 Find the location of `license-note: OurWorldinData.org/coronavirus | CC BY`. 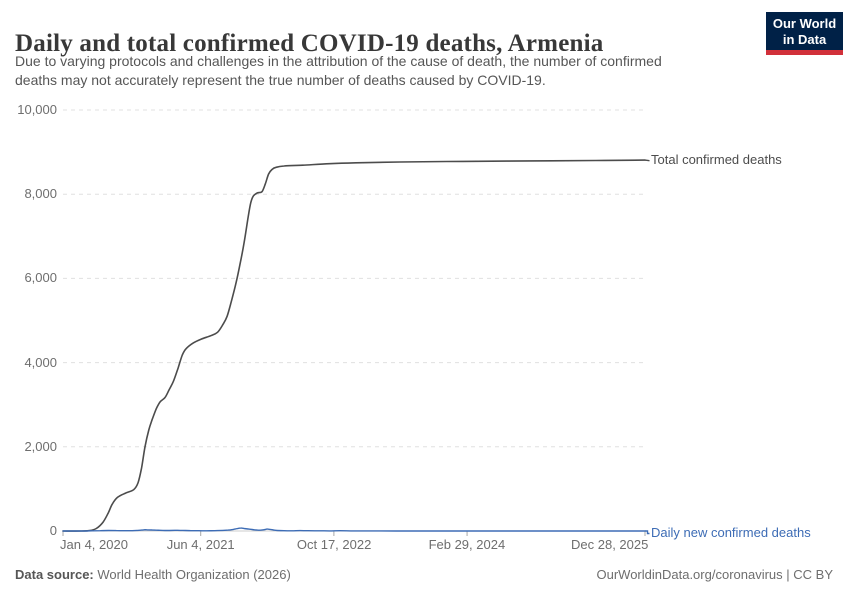

license-note: OurWorldinData.org/coronavirus | CC BY is located at coordinates (714, 574).